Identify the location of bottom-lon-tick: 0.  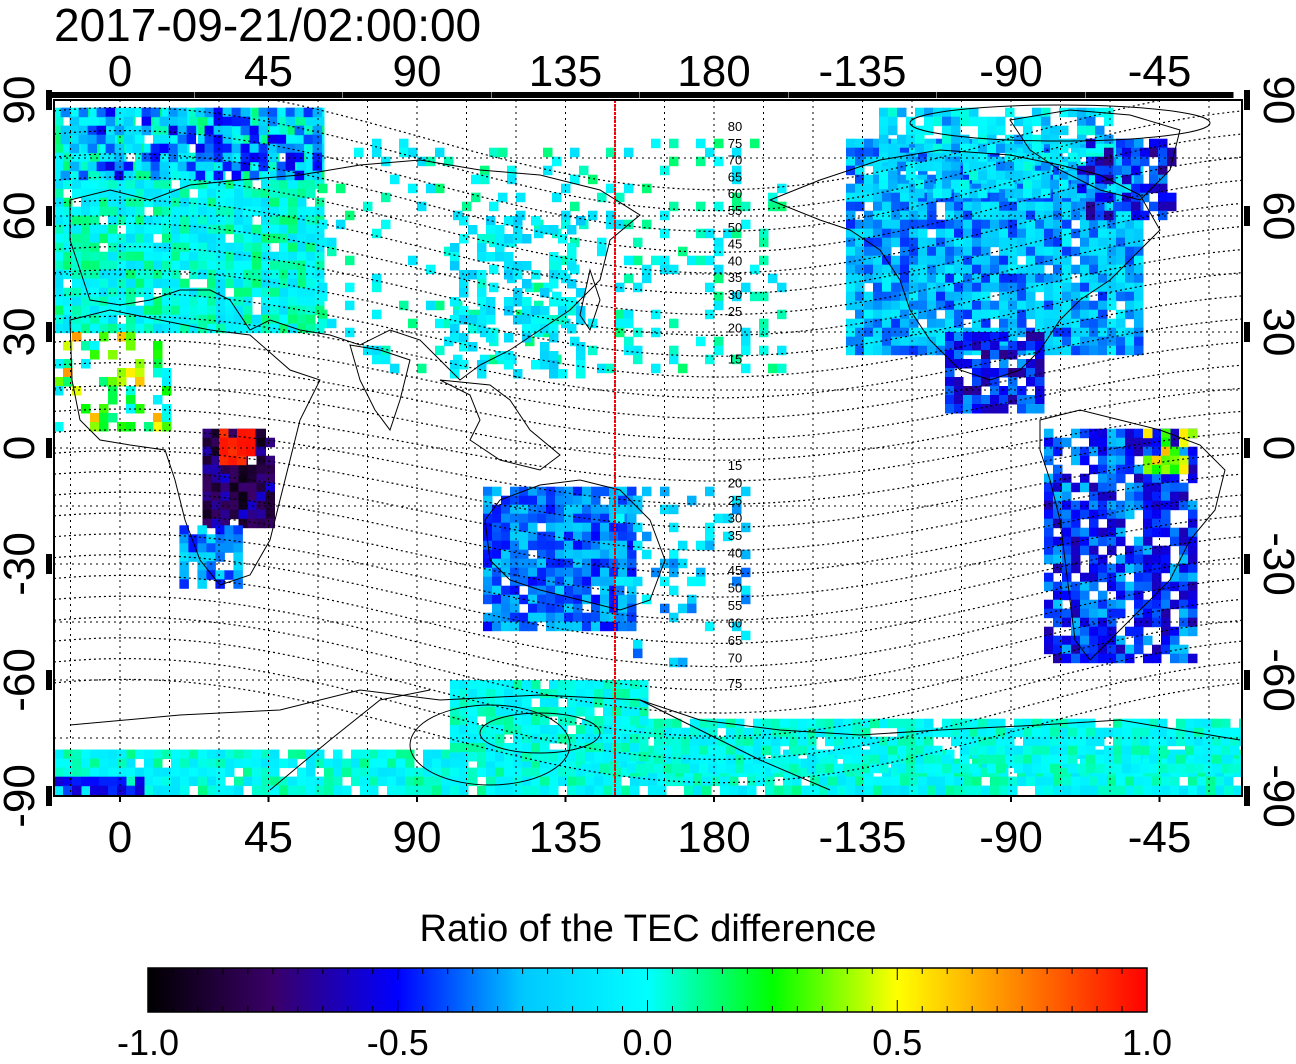
(120, 837).